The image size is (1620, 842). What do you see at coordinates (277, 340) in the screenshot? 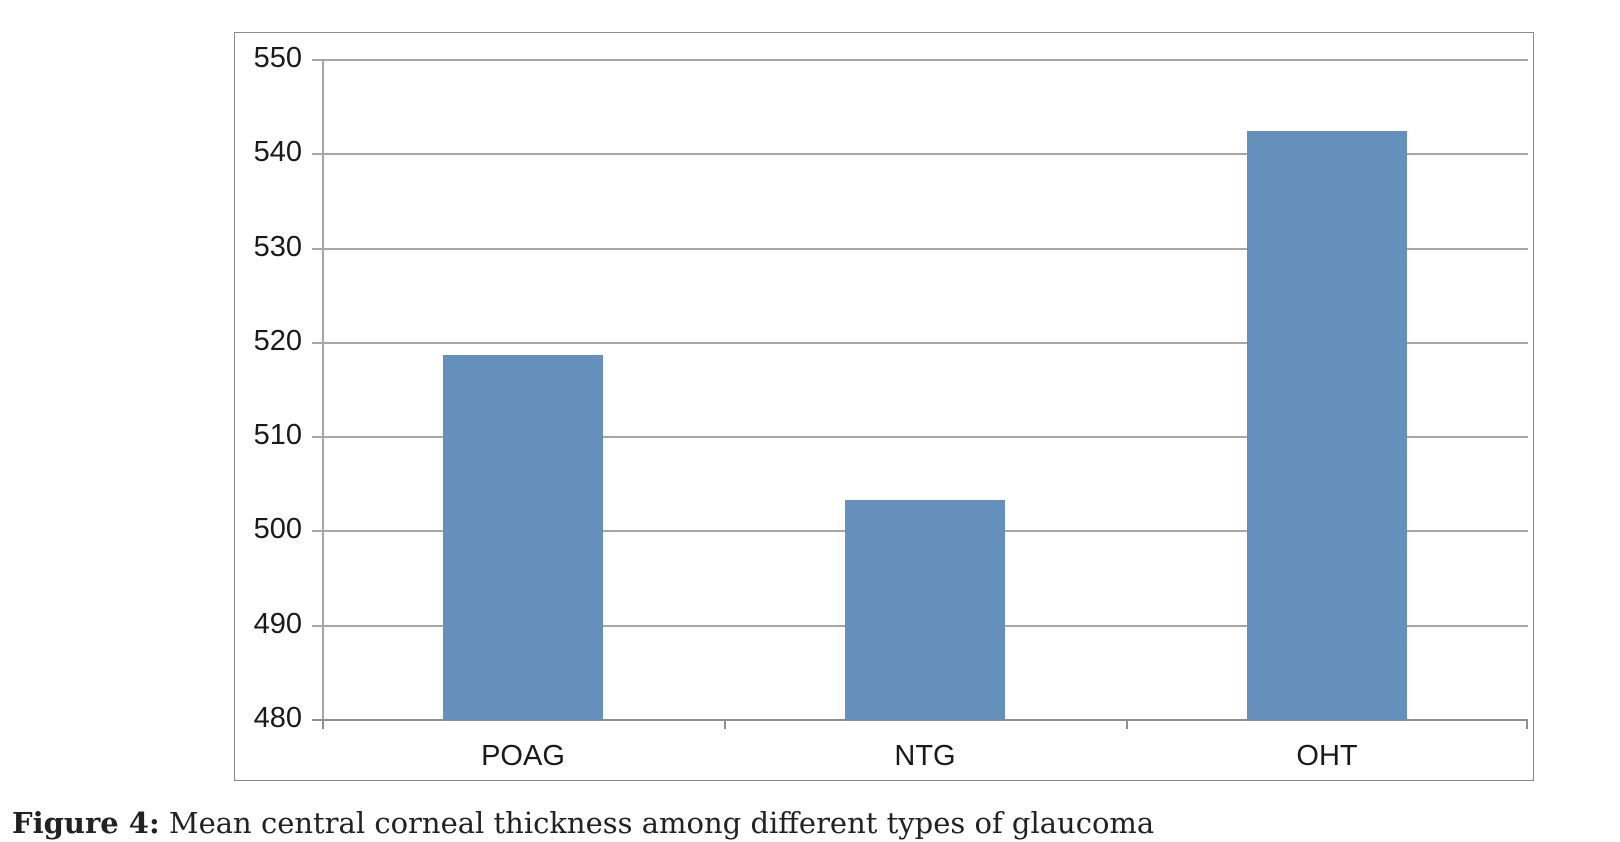
I see `y-tick-label: 520` at bounding box center [277, 340].